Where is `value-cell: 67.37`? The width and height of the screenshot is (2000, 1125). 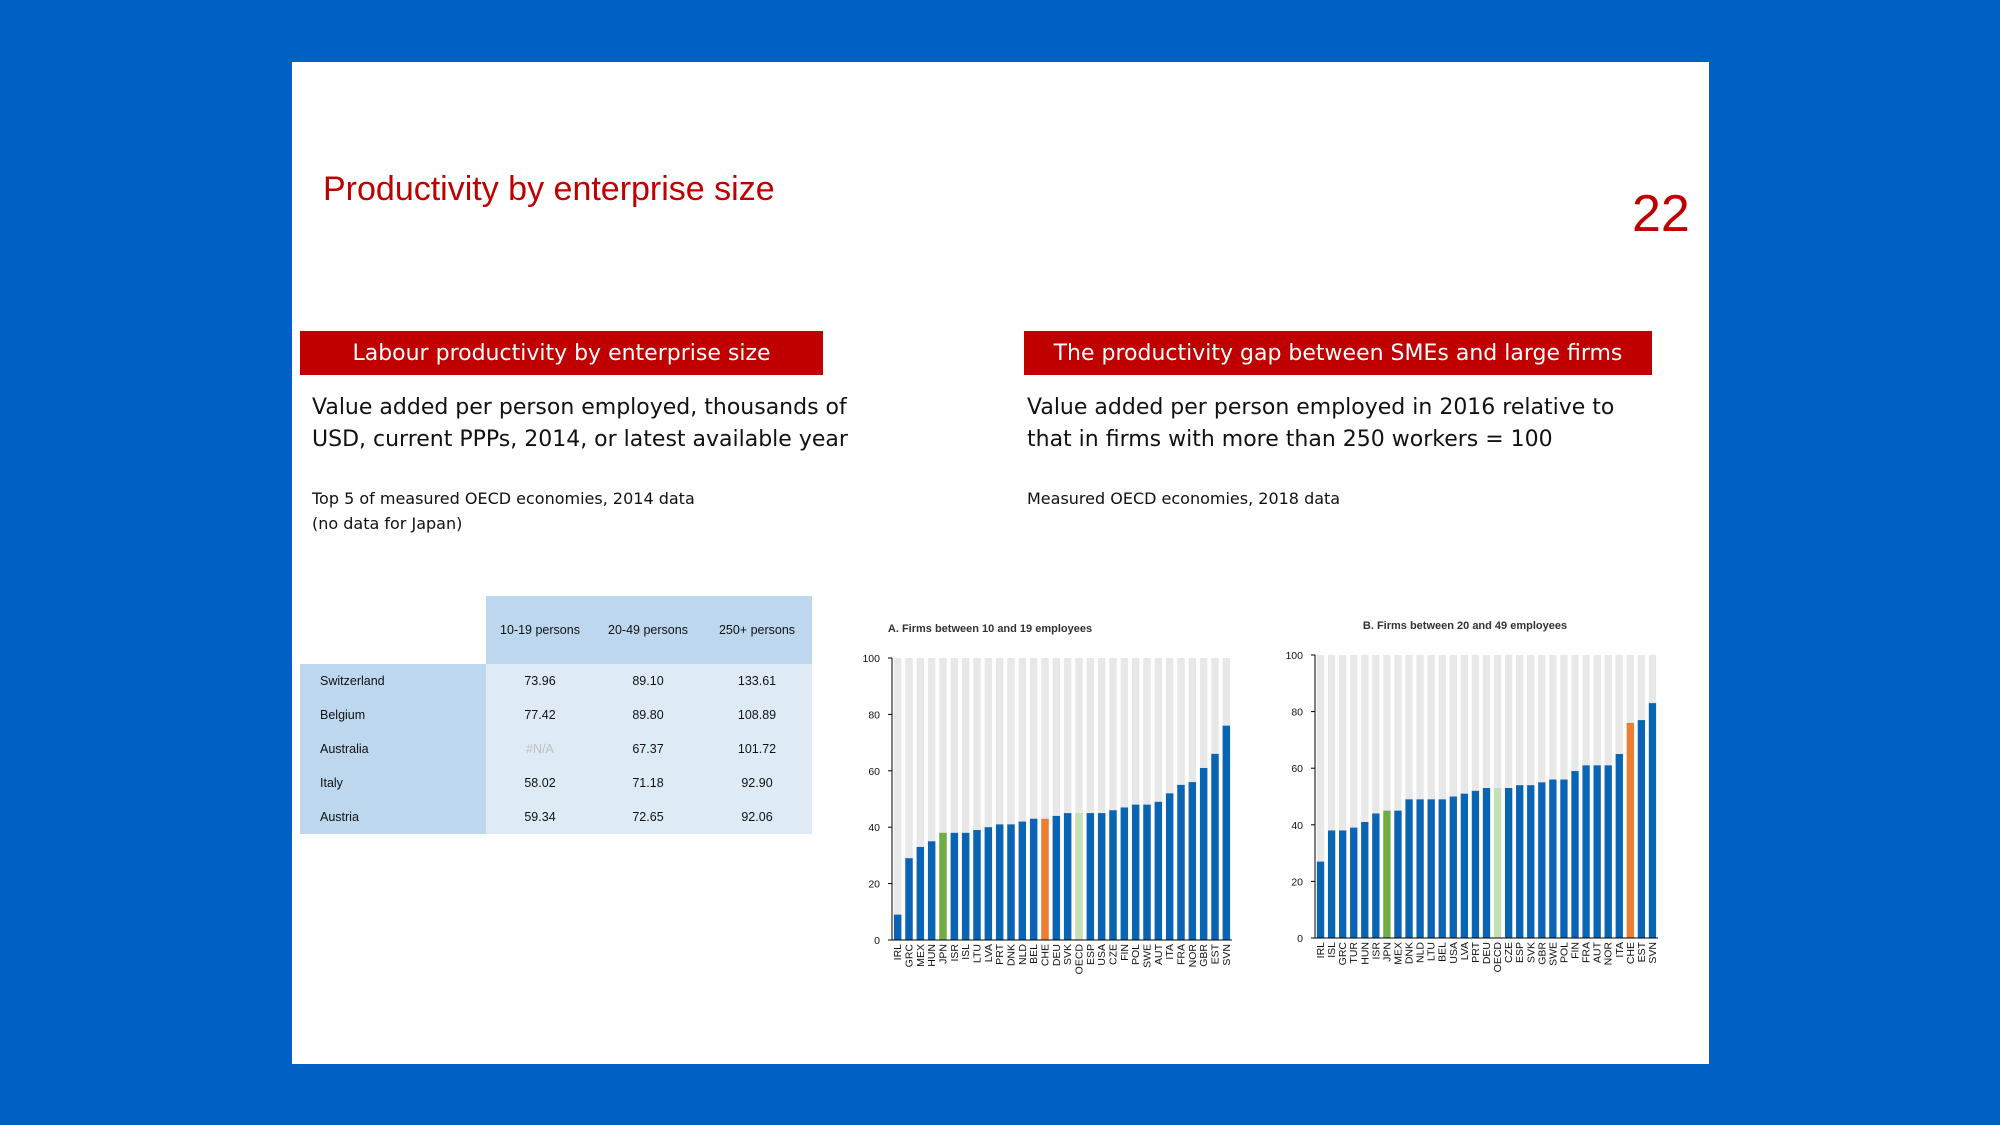 value-cell: 67.37 is located at coordinates (648, 749).